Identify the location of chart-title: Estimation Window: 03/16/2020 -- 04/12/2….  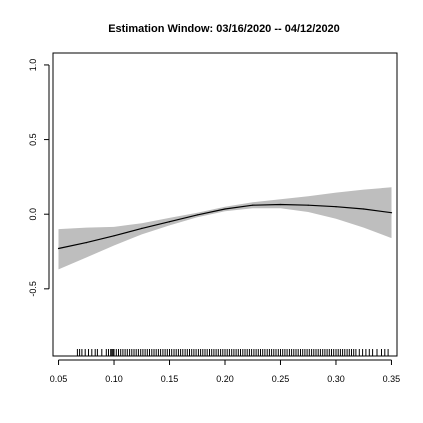
(224, 29).